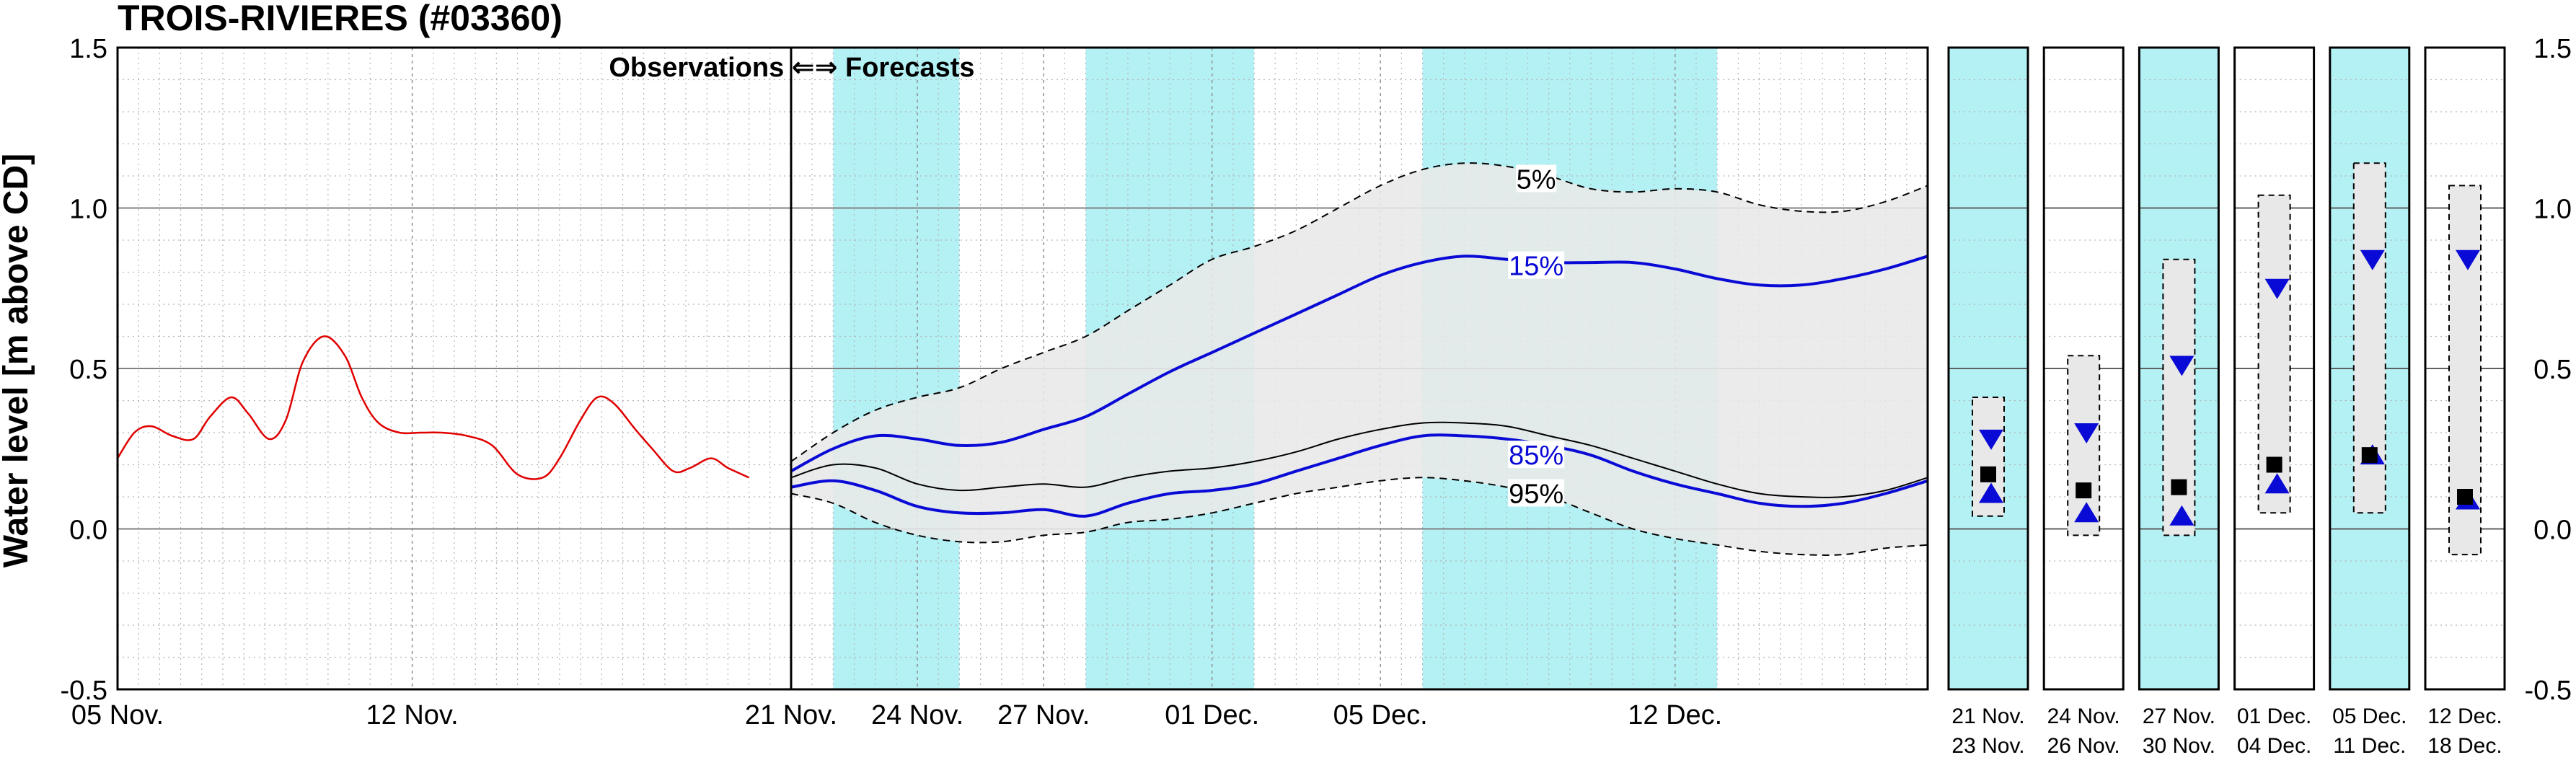 This screenshot has width=2576, height=760. I want to click on period-start-label: 12 Dec., so click(2464, 716).